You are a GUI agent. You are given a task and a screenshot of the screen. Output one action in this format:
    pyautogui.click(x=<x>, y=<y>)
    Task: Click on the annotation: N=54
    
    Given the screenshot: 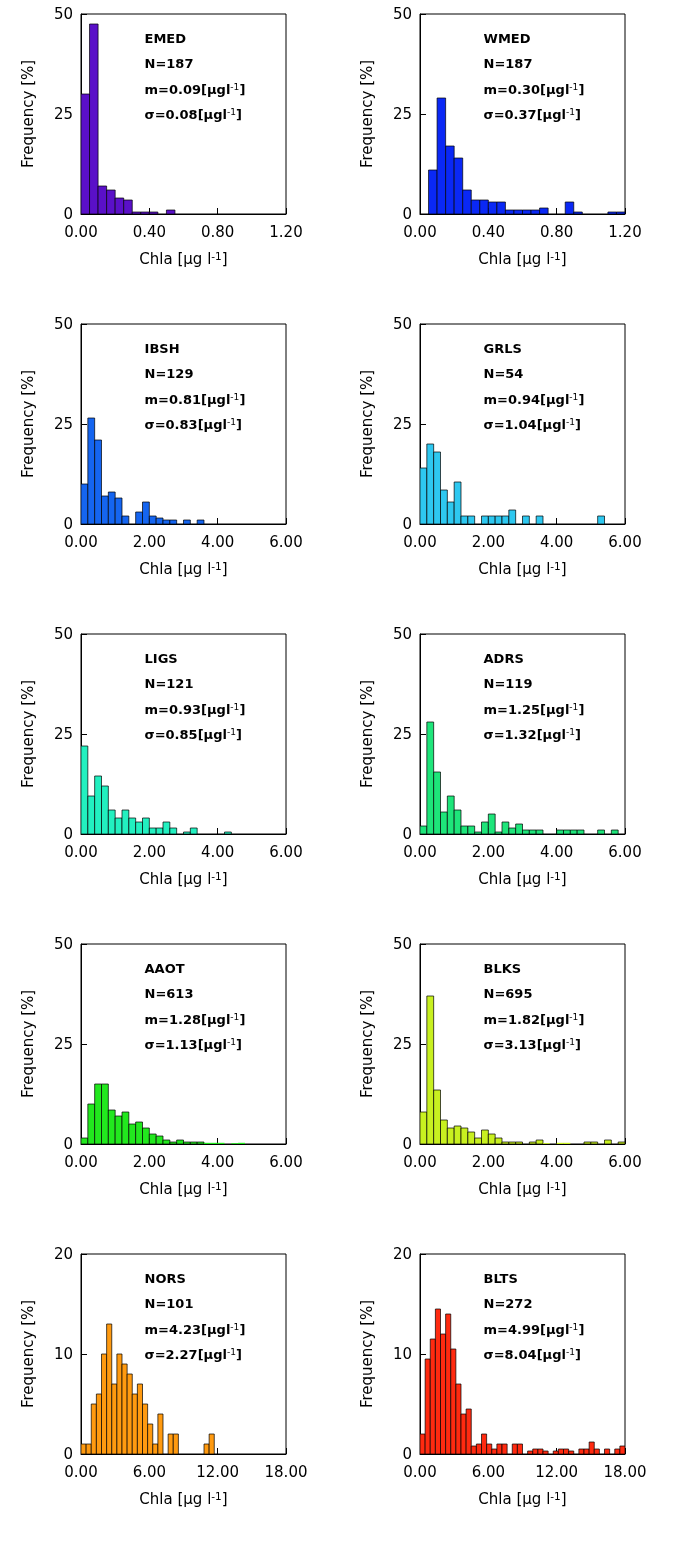 What is the action you would take?
    pyautogui.click(x=503, y=373)
    